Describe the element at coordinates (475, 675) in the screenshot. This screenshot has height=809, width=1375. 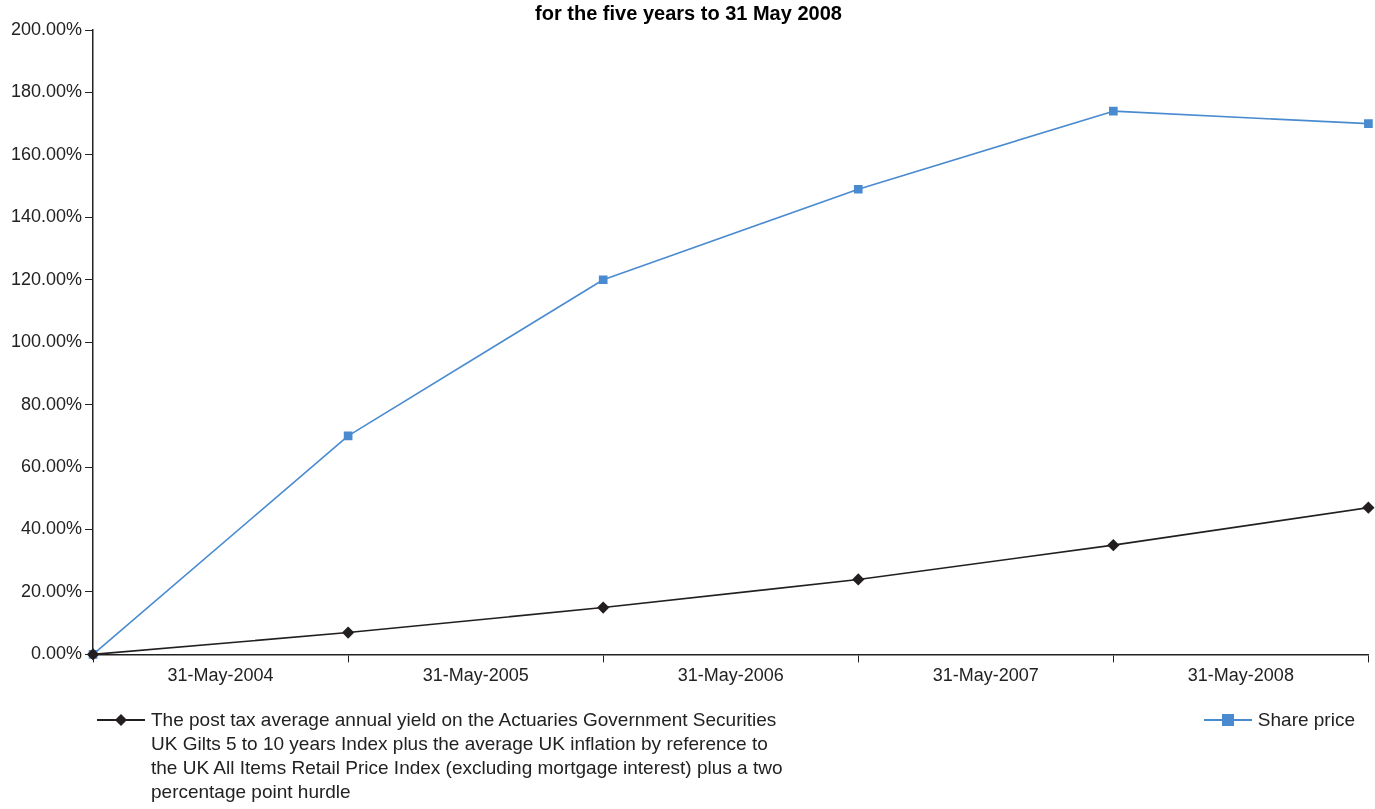
I see `x-tick-label: 31-May-2005` at that location.